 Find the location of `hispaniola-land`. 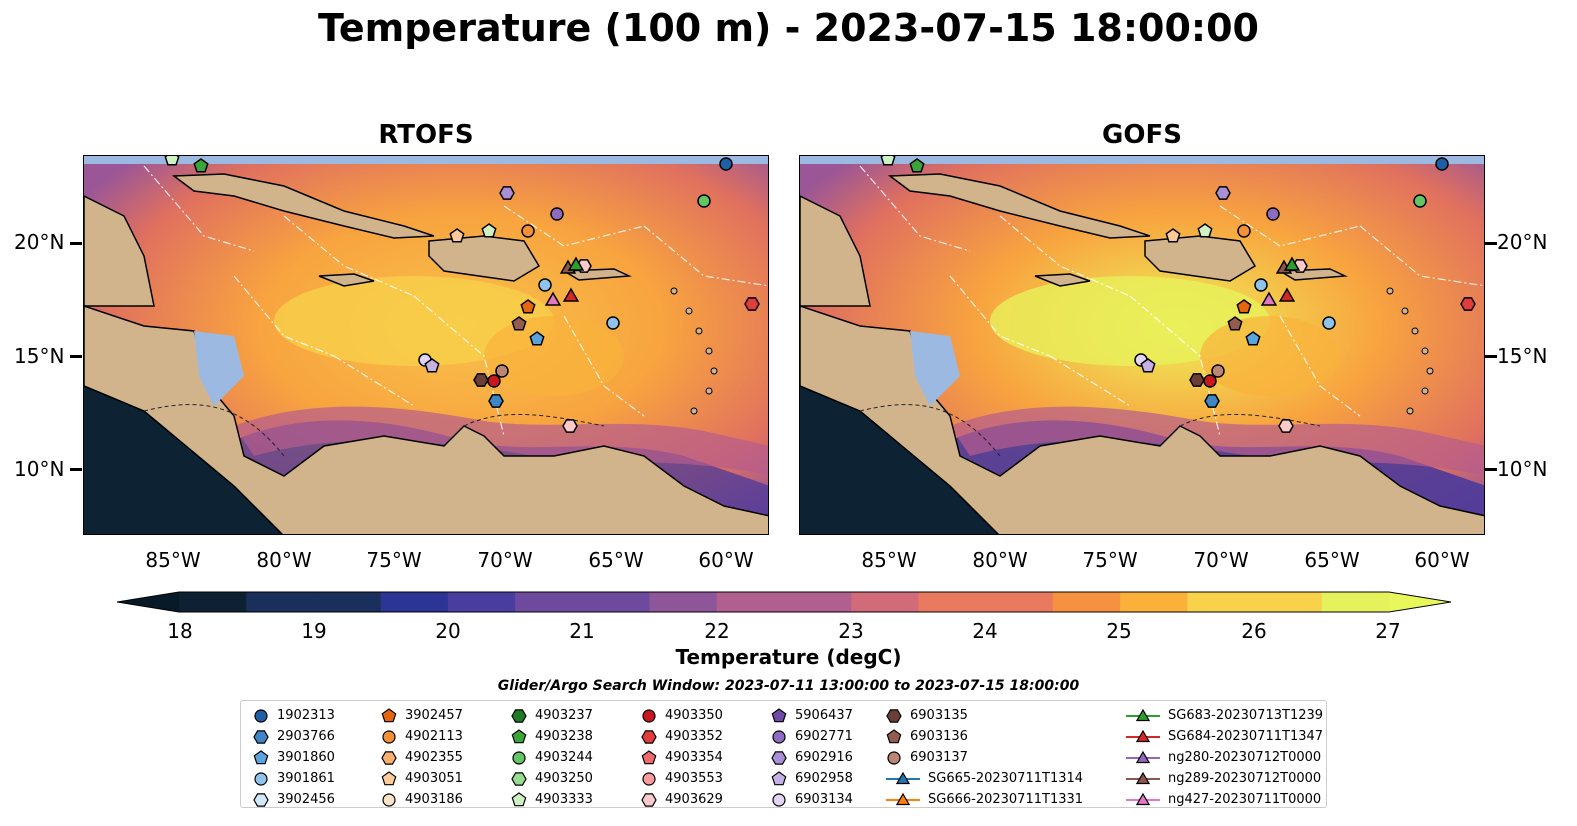

hispaniola-land is located at coordinates (1200, 258).